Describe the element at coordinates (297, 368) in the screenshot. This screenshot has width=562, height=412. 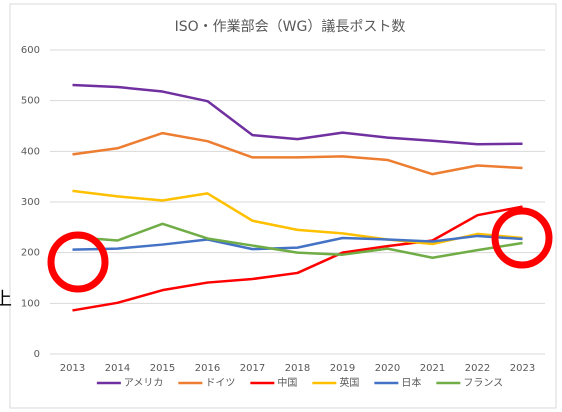
I see `x-tick-label: 2018` at that location.